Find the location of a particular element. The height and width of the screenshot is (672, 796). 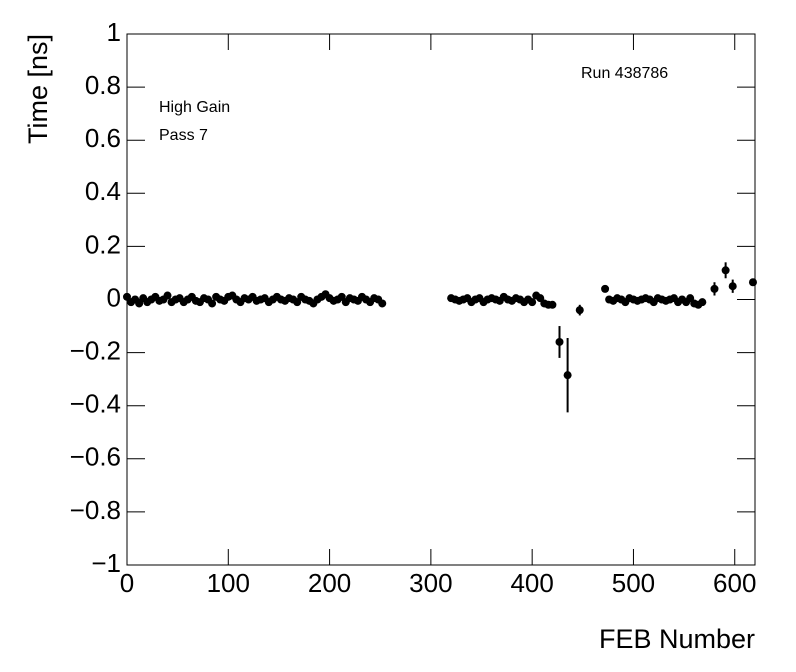

x-tick-label: 100 is located at coordinates (228, 583).